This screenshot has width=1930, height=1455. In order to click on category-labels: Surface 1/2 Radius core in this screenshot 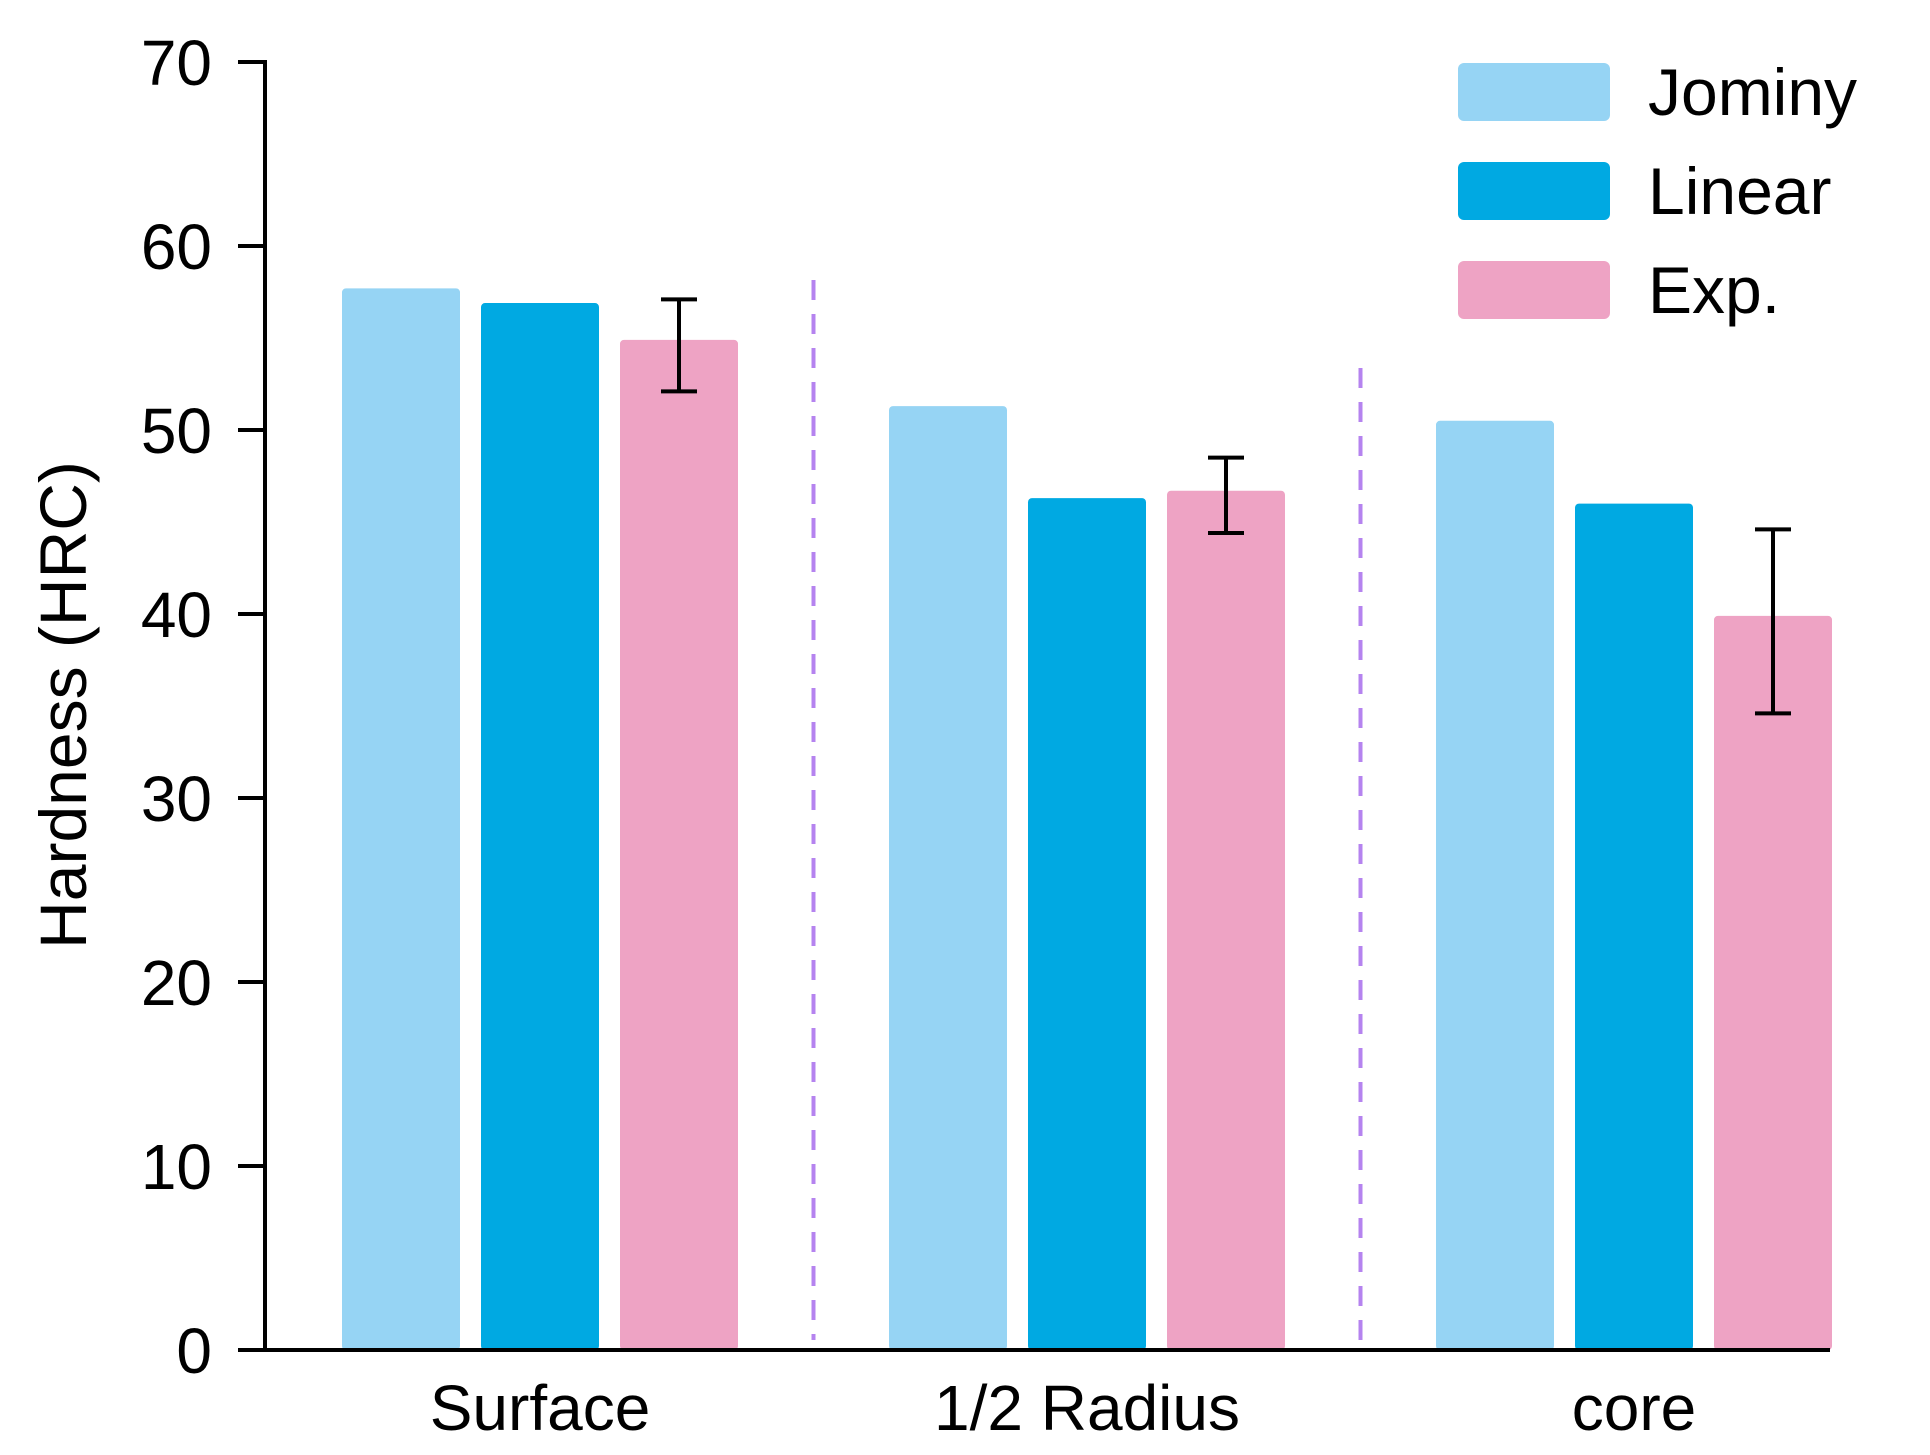, I will do `click(1063, 1408)`.